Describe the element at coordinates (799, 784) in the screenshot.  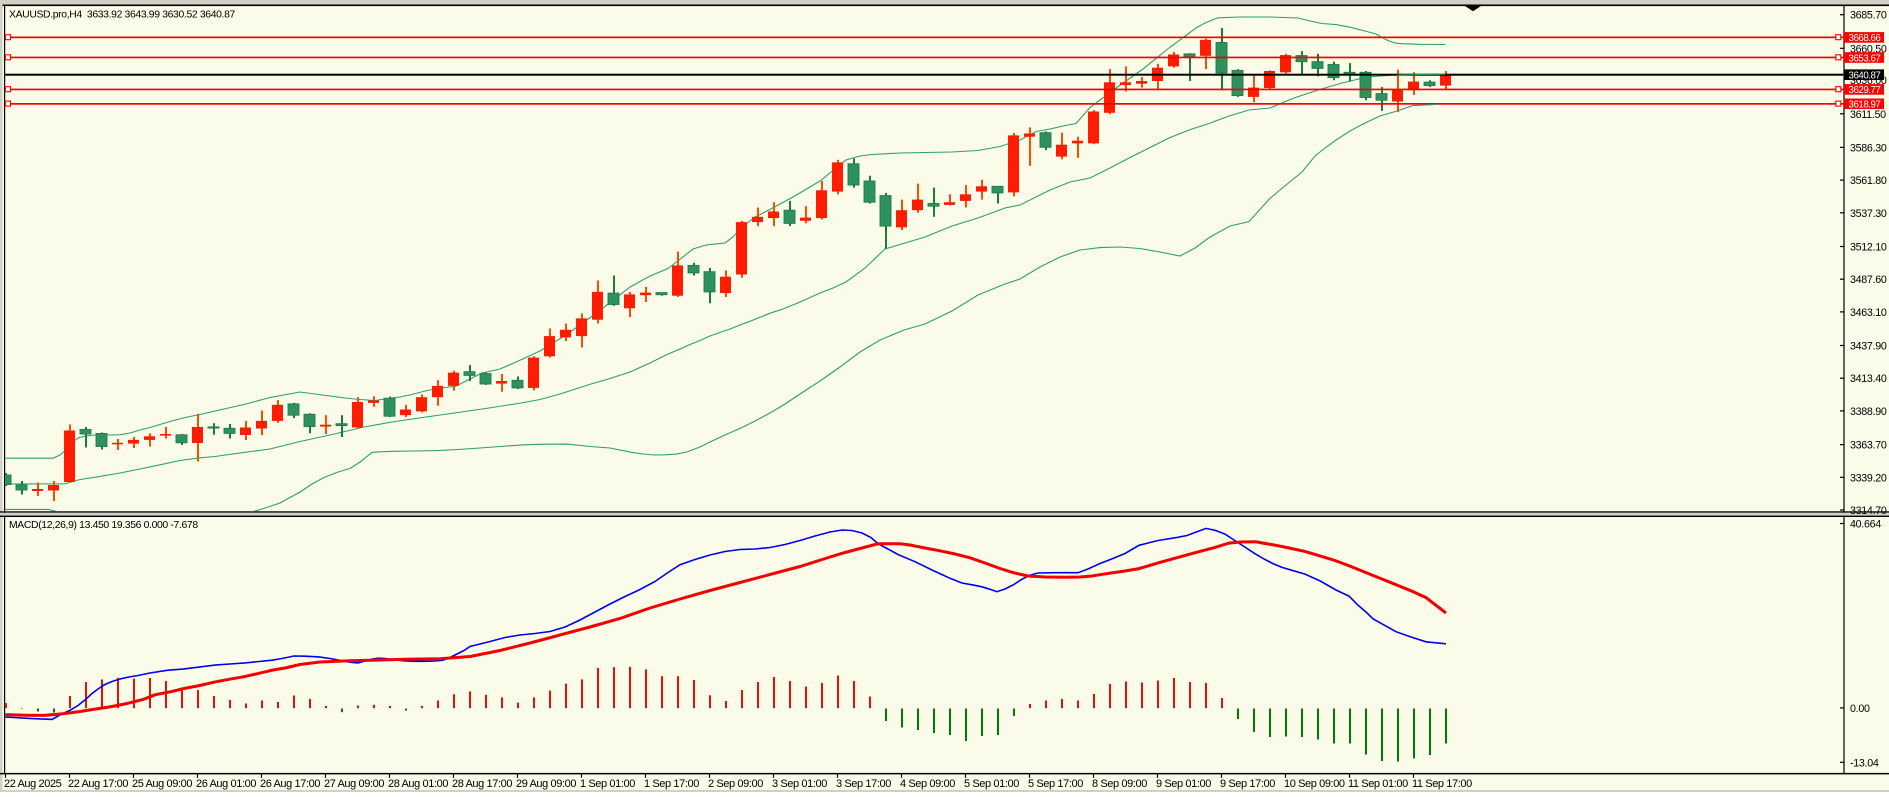
I see `svg-text: 3 Sep 01:00` at that location.